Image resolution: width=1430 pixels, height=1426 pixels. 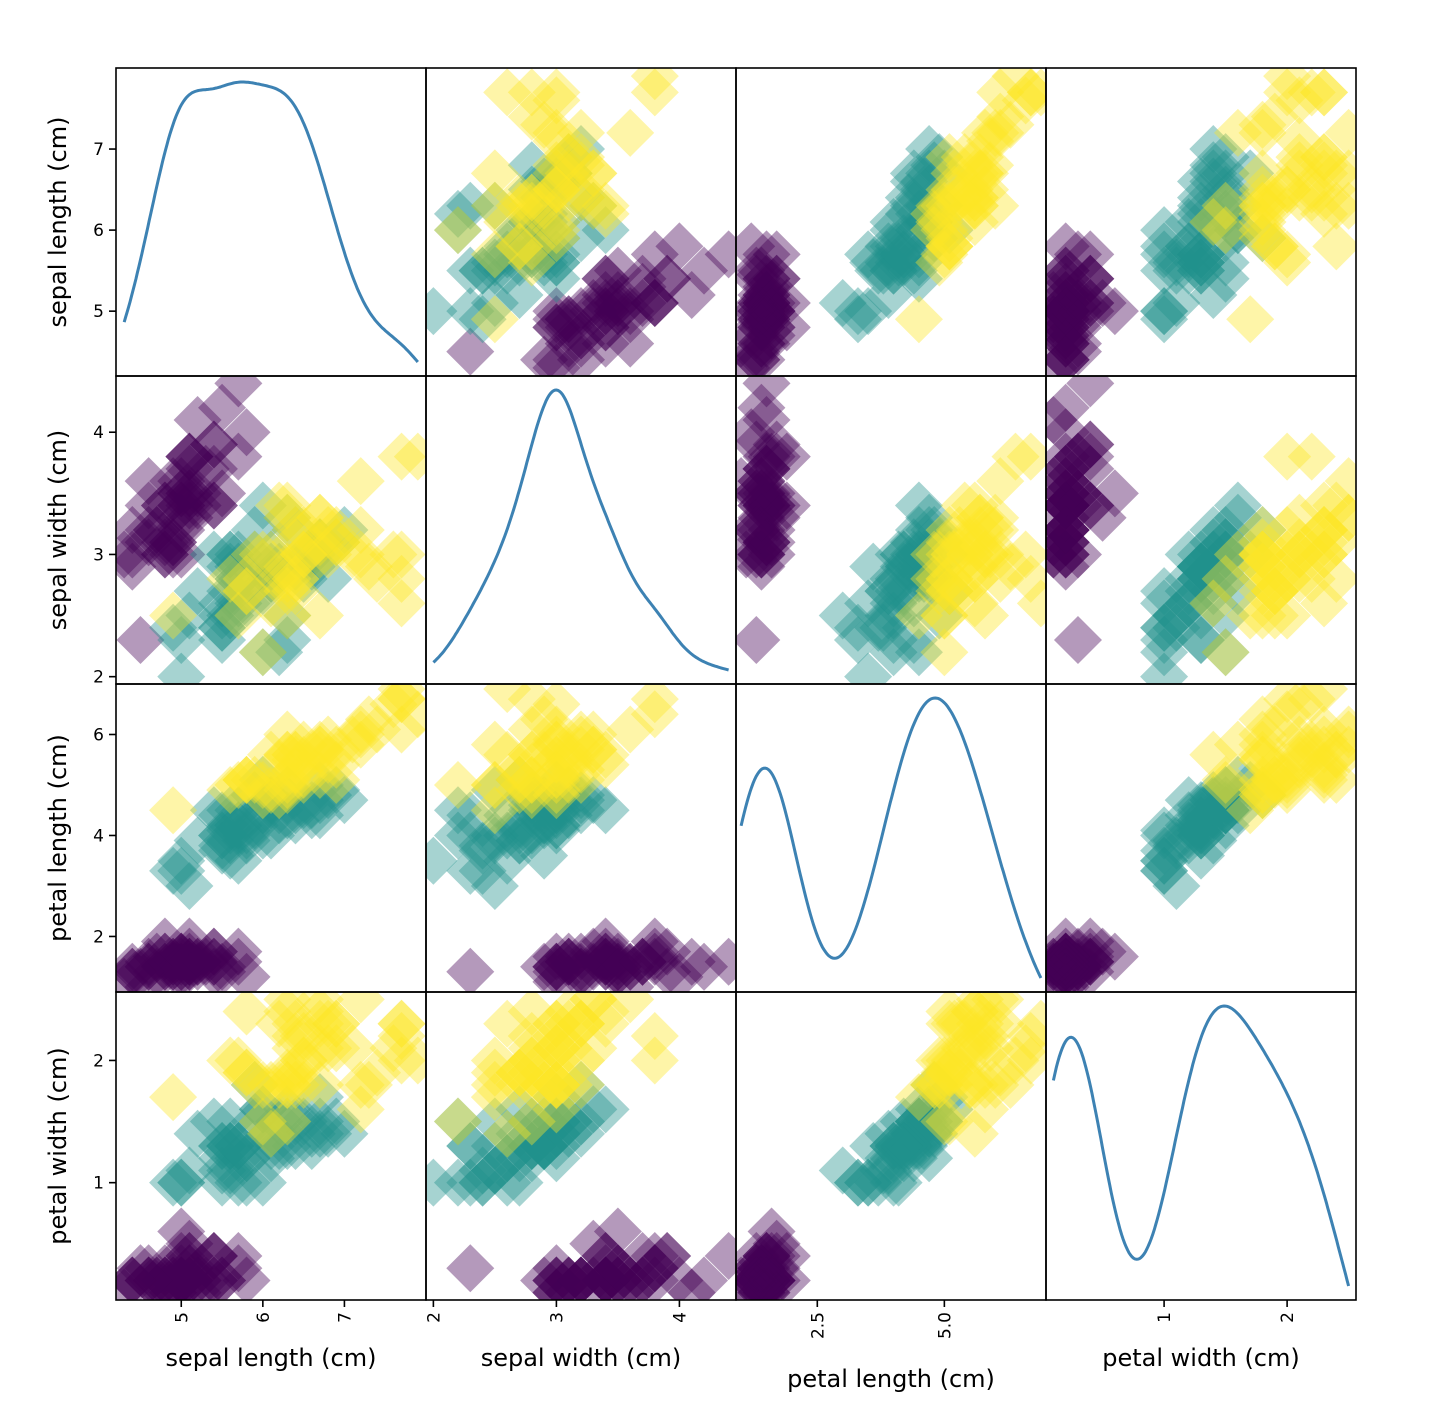 What do you see at coordinates (98, 836) in the screenshot?
I see `y-tick-label: 4` at bounding box center [98, 836].